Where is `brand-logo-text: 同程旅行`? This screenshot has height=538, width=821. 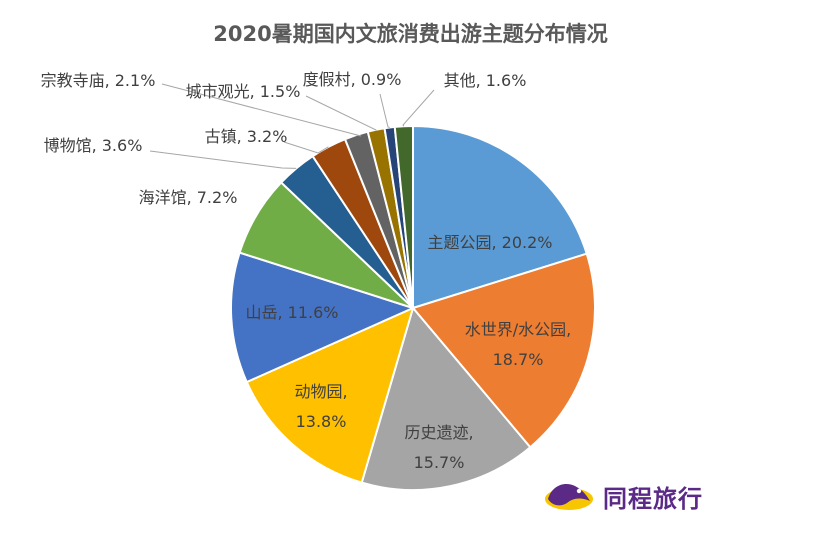 brand-logo-text: 同程旅行 is located at coordinates (653, 498).